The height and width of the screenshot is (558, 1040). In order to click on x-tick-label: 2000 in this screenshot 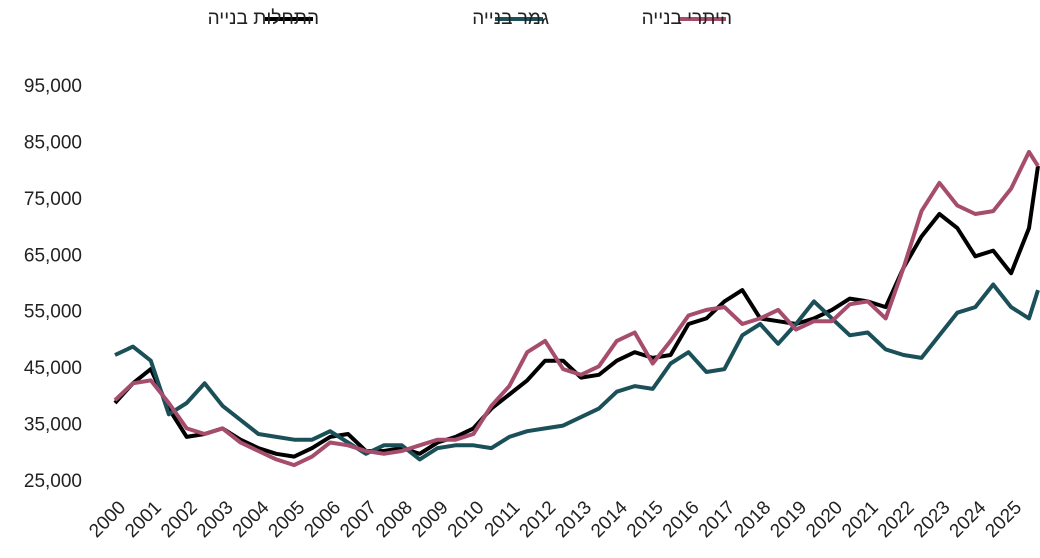, I will do `click(107, 519)`.